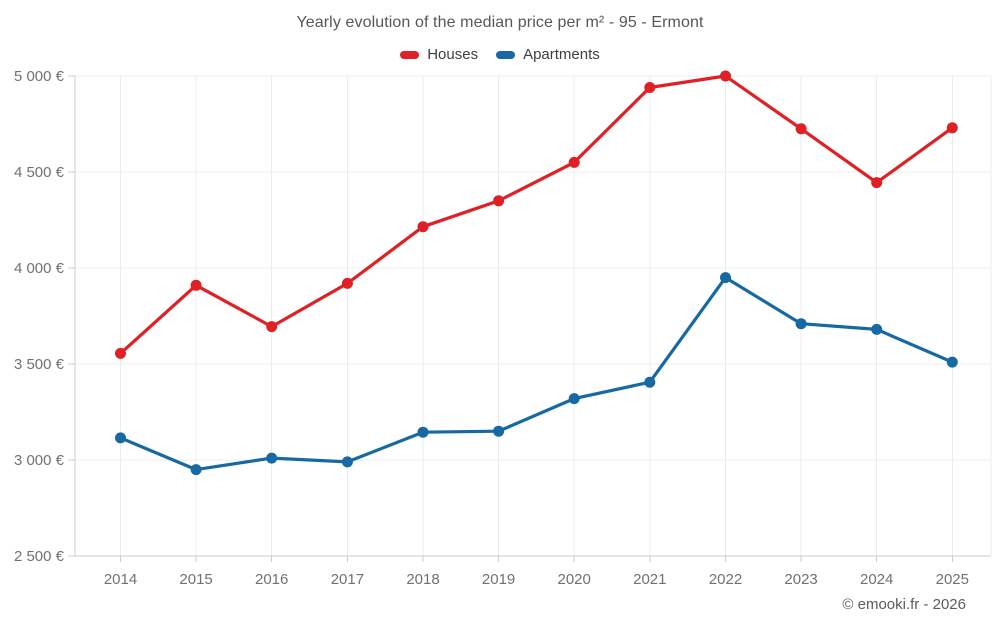 The image size is (1000, 625). I want to click on apartments-series-swatch-icon, so click(506, 54).